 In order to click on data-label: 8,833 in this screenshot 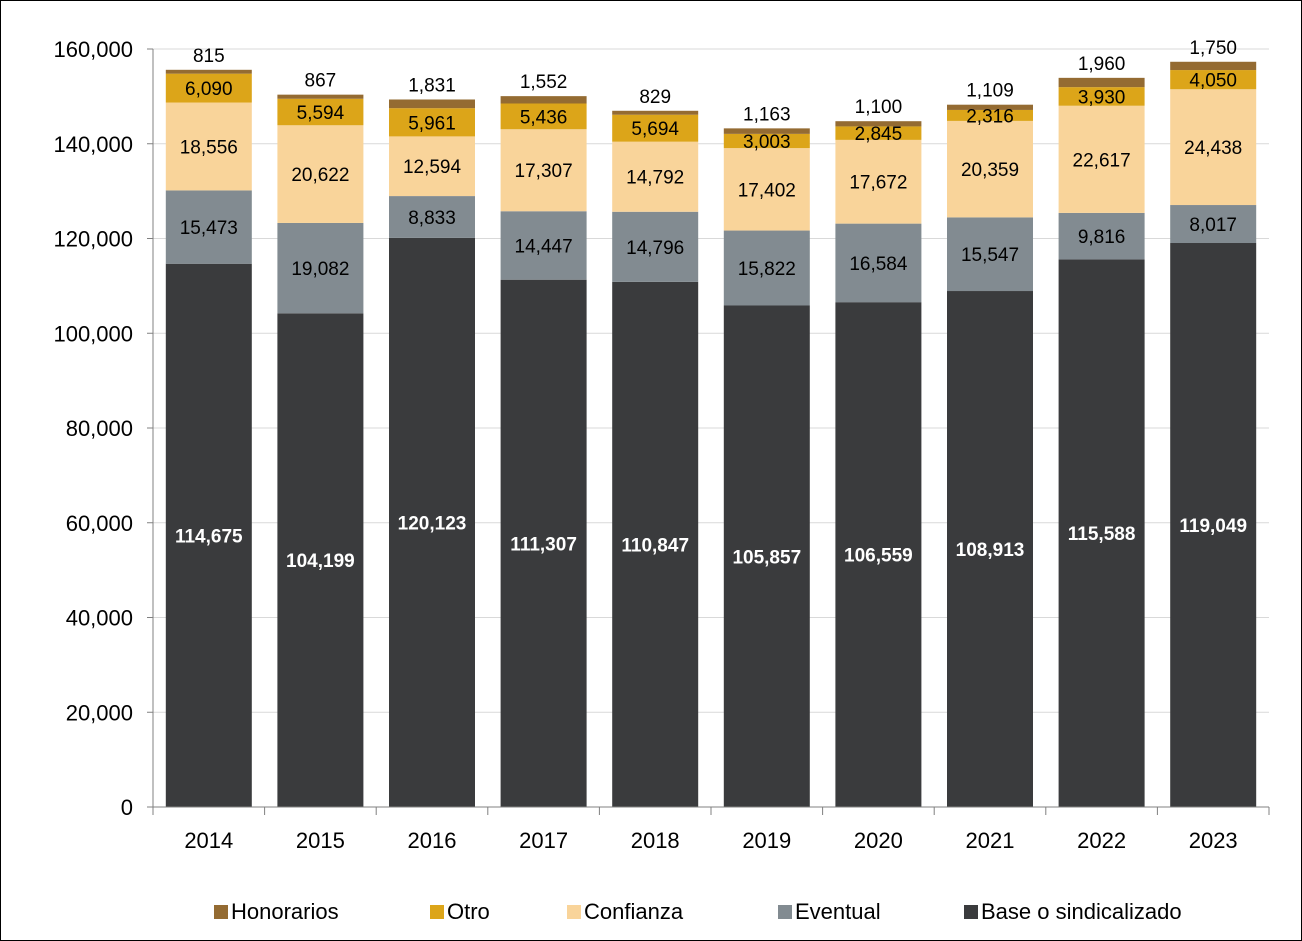, I will do `click(432, 218)`.